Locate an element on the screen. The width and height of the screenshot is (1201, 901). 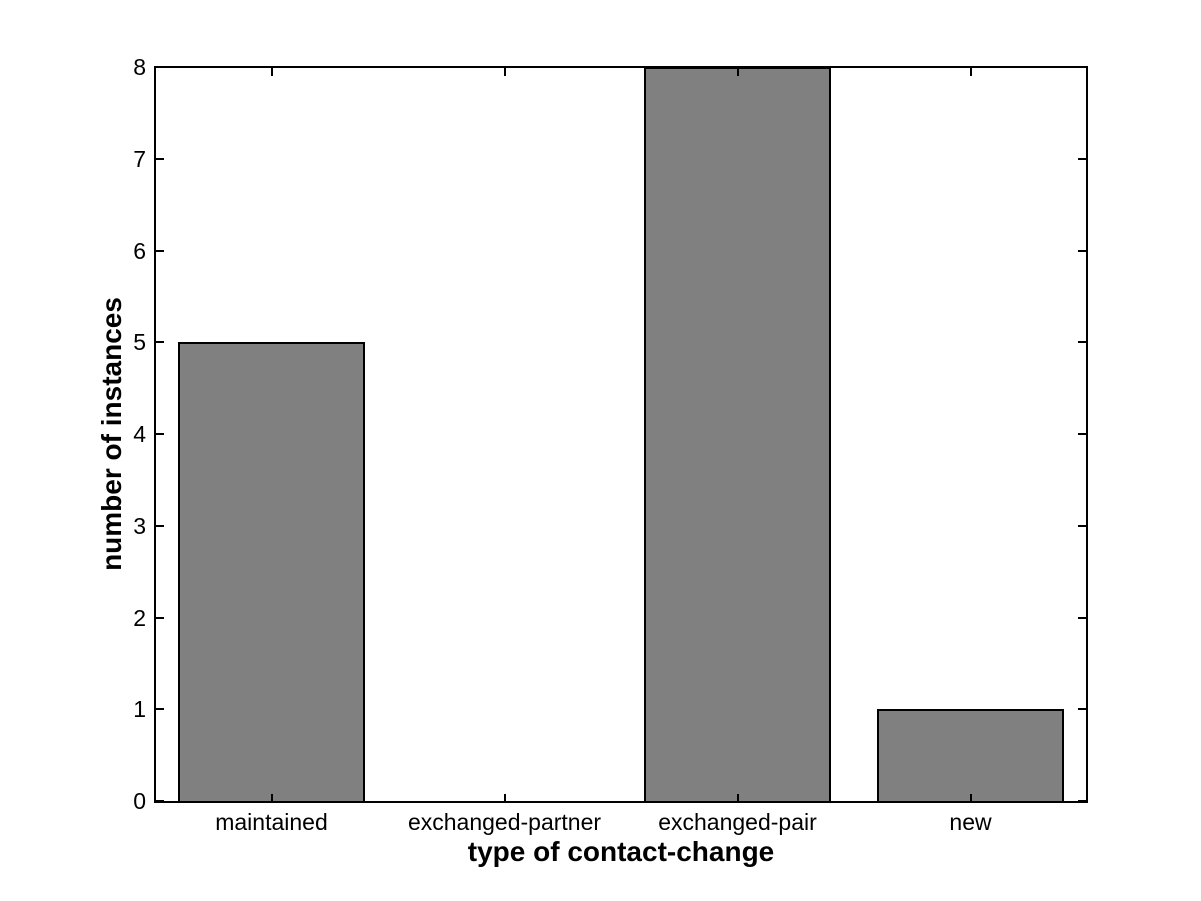
x-tick-bottom-maintained is located at coordinates (271, 798).